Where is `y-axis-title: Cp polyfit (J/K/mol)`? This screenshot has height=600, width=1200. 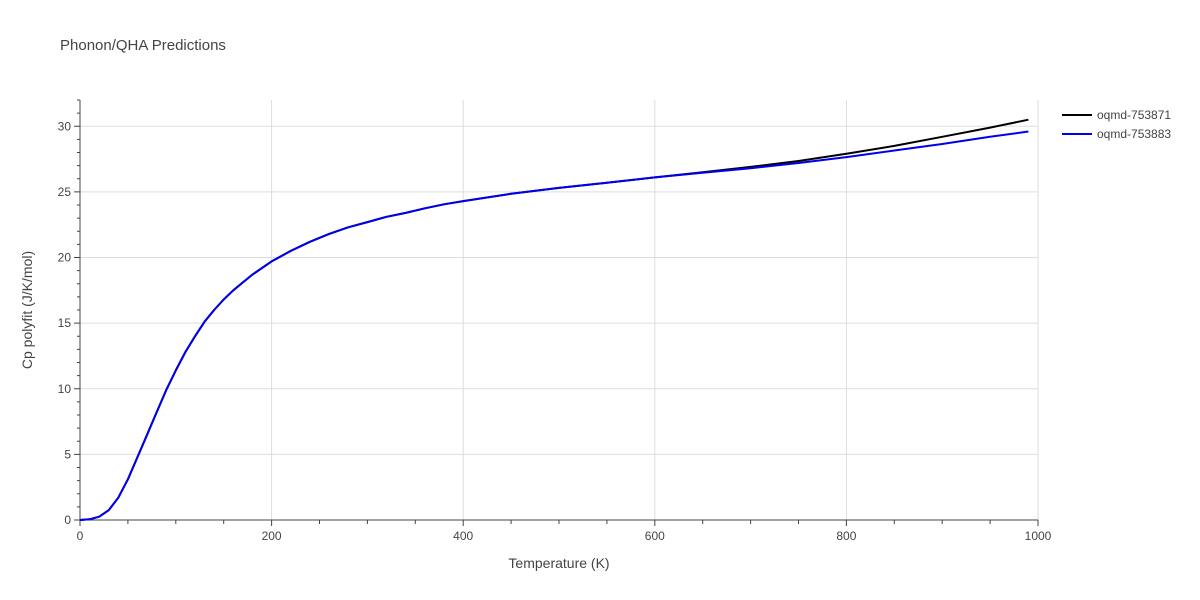
y-axis-title: Cp polyfit (J/K/mol) is located at coordinates (27, 310).